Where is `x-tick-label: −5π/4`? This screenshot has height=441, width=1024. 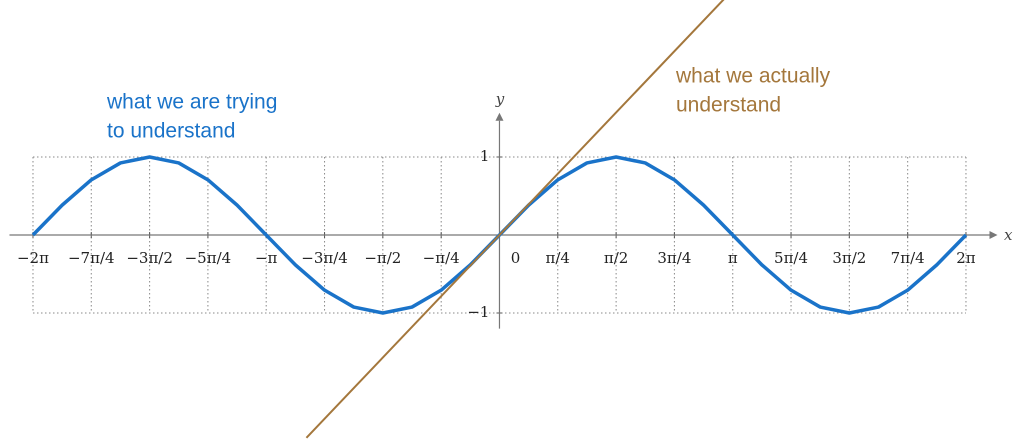 x-tick-label: −5π/4 is located at coordinates (208, 258).